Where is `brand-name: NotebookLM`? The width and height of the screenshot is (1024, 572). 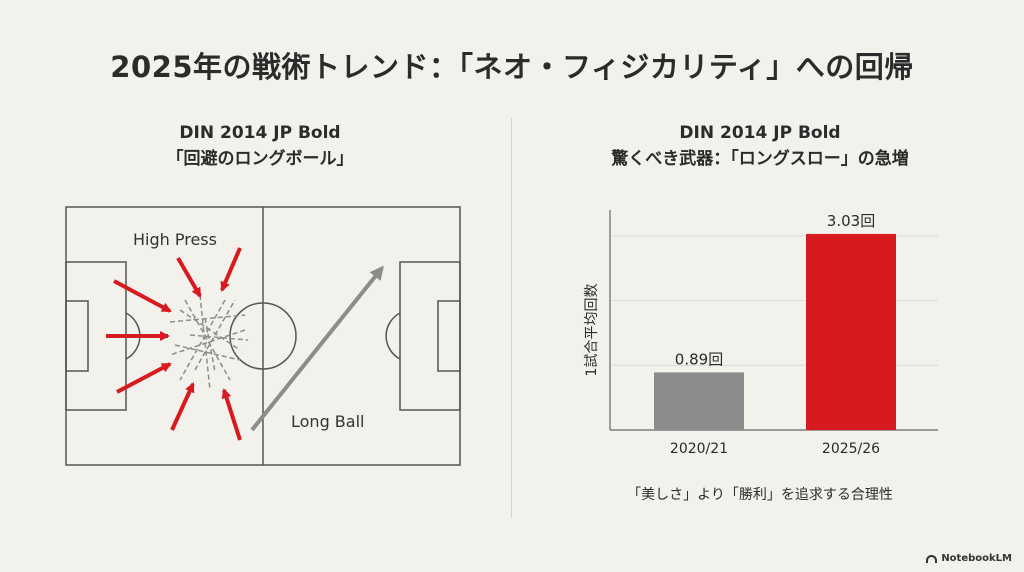
brand-name: NotebookLM is located at coordinates (976, 558).